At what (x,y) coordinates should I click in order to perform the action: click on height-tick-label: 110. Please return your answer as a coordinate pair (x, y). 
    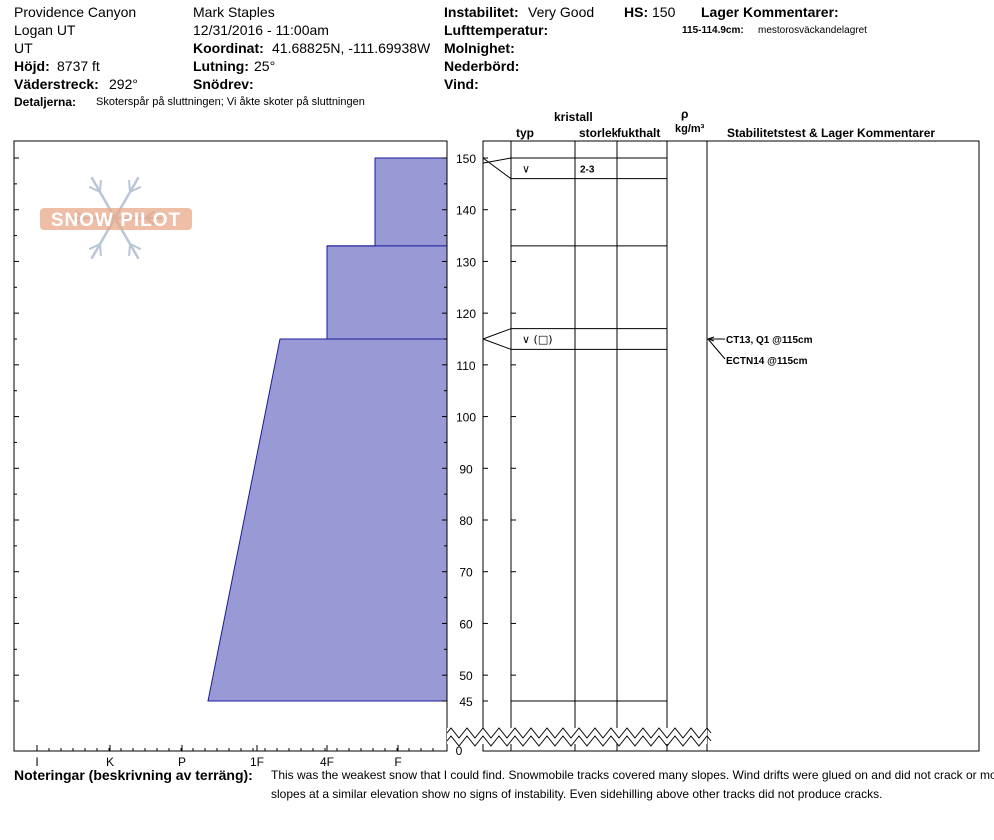
    Looking at the image, I should click on (465, 366).